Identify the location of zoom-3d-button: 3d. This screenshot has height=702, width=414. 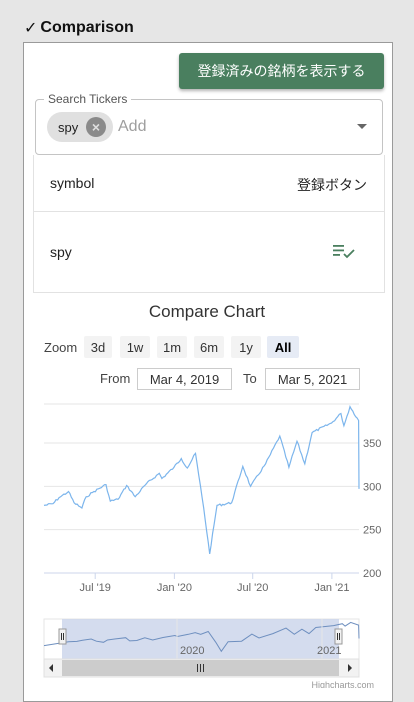
(98, 347).